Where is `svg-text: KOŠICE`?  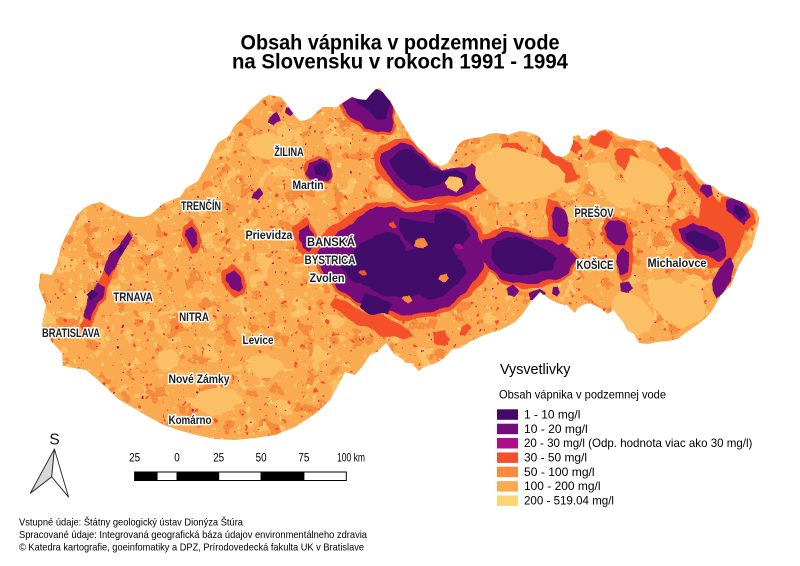
svg-text: KOŠICE is located at coordinates (595, 265).